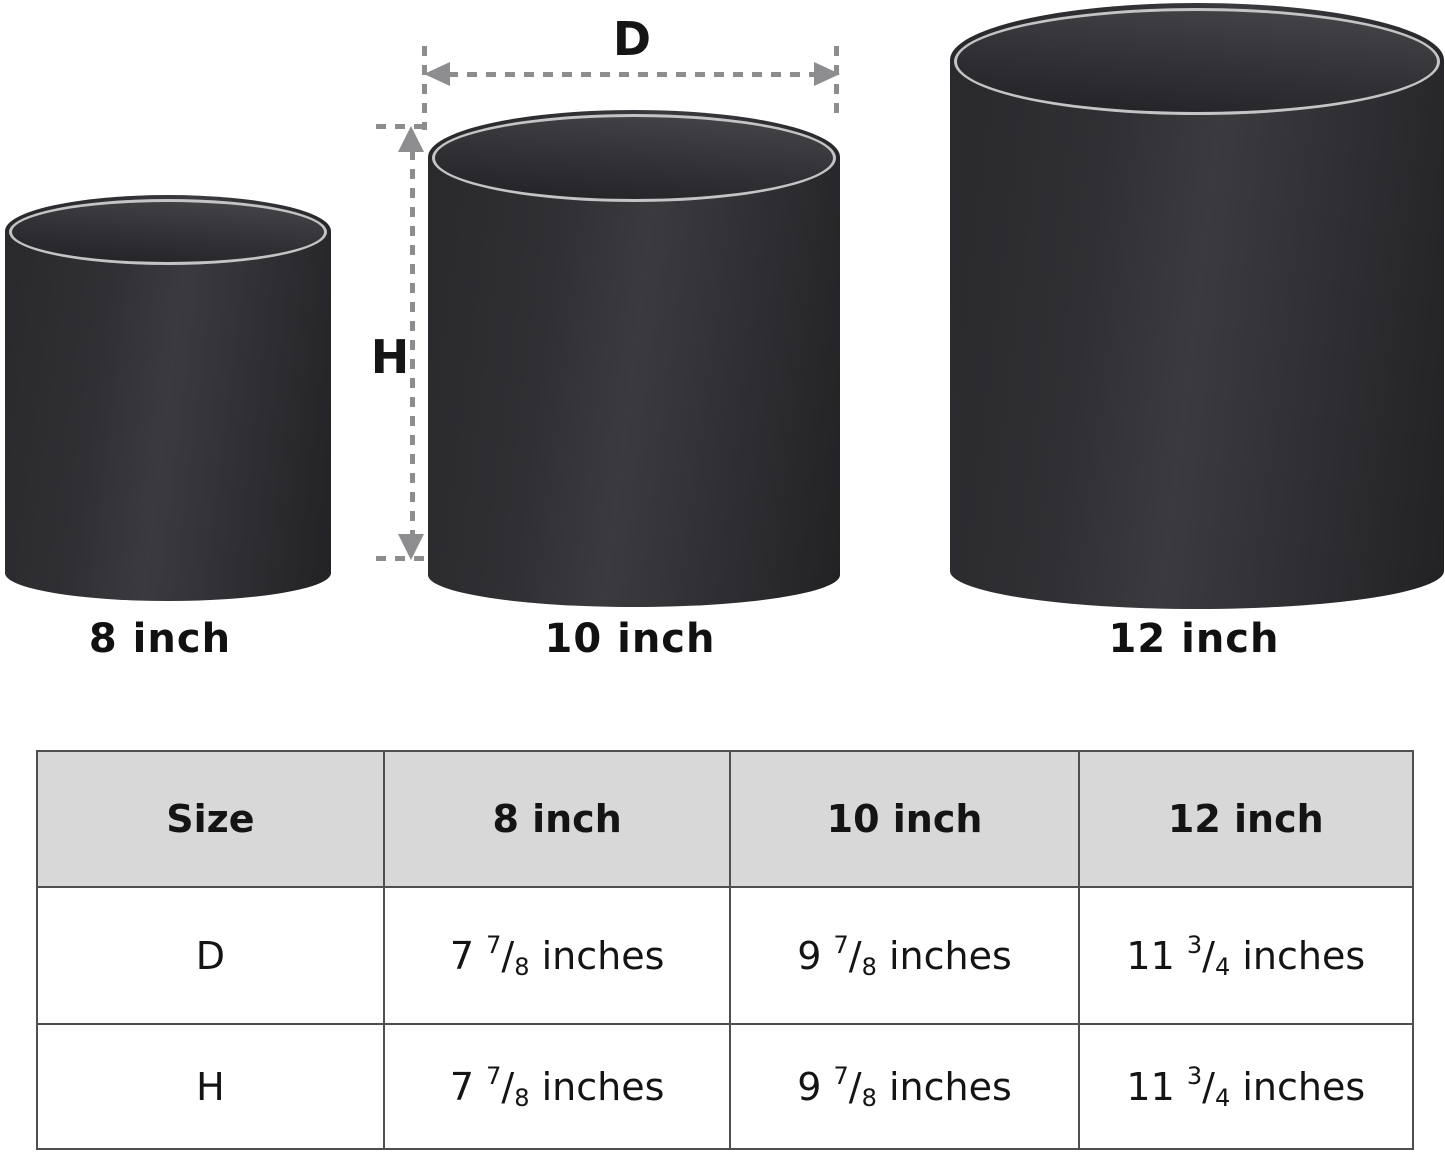  I want to click on cell-d-8inch: 7 7/8 inches, so click(557, 955).